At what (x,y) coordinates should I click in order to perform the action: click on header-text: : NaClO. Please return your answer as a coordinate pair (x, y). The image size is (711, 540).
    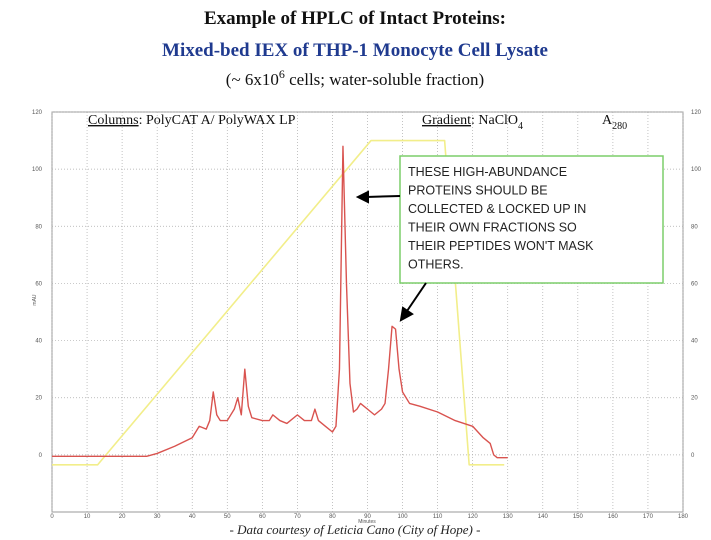
    Looking at the image, I should click on (494, 120).